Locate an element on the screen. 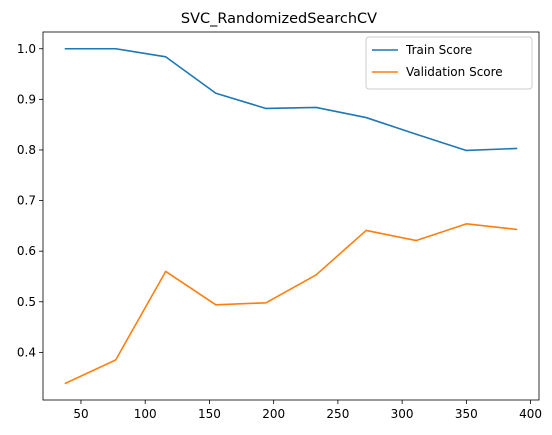 Image resolution: width=552 pixels, height=435 pixels. x-tick-label: 300 is located at coordinates (402, 414).